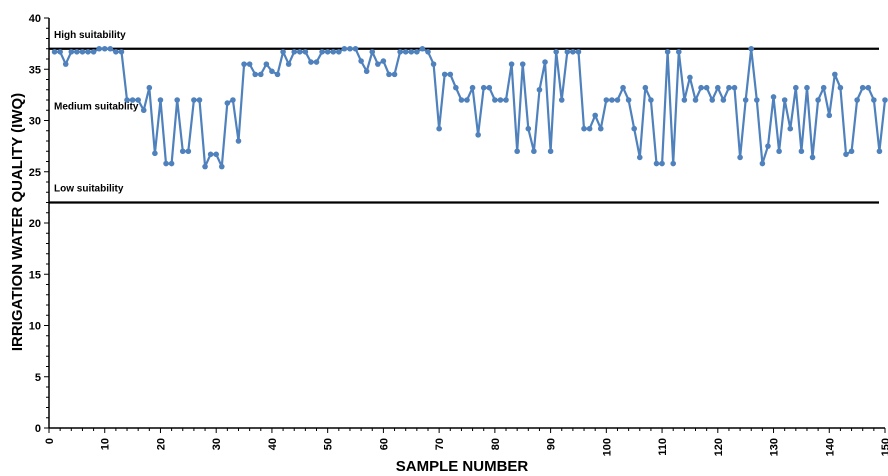  Describe the element at coordinates (39, 224) in the screenshot. I see `y-axis: 0 5 10 15 20 25 30 35 40` at that location.